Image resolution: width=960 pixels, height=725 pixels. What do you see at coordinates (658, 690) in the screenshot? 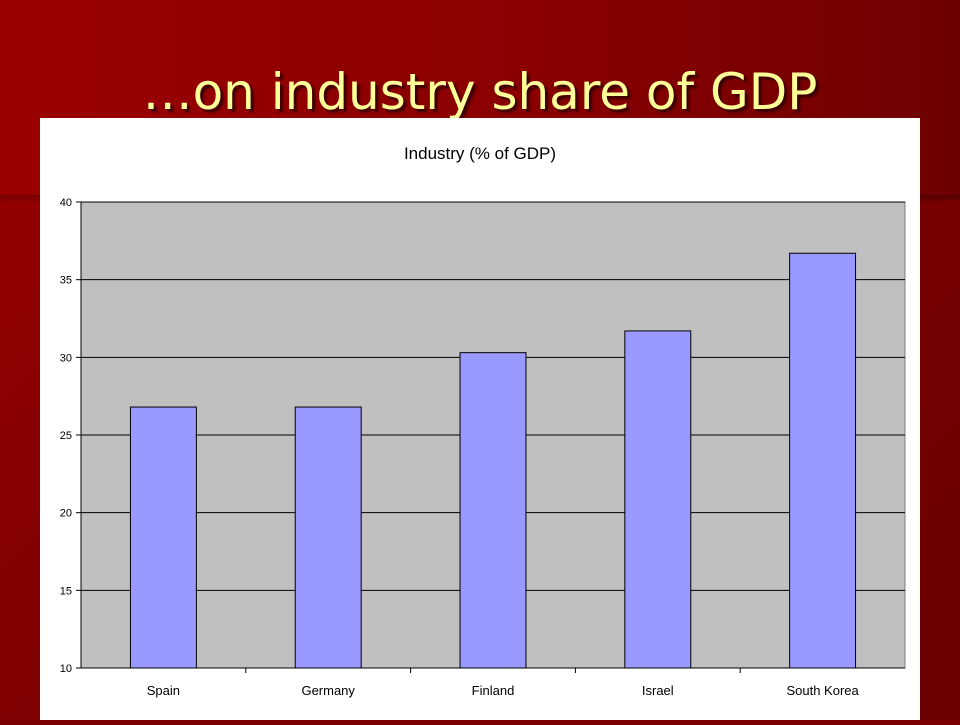
I see `x-tick-label: Israel` at bounding box center [658, 690].